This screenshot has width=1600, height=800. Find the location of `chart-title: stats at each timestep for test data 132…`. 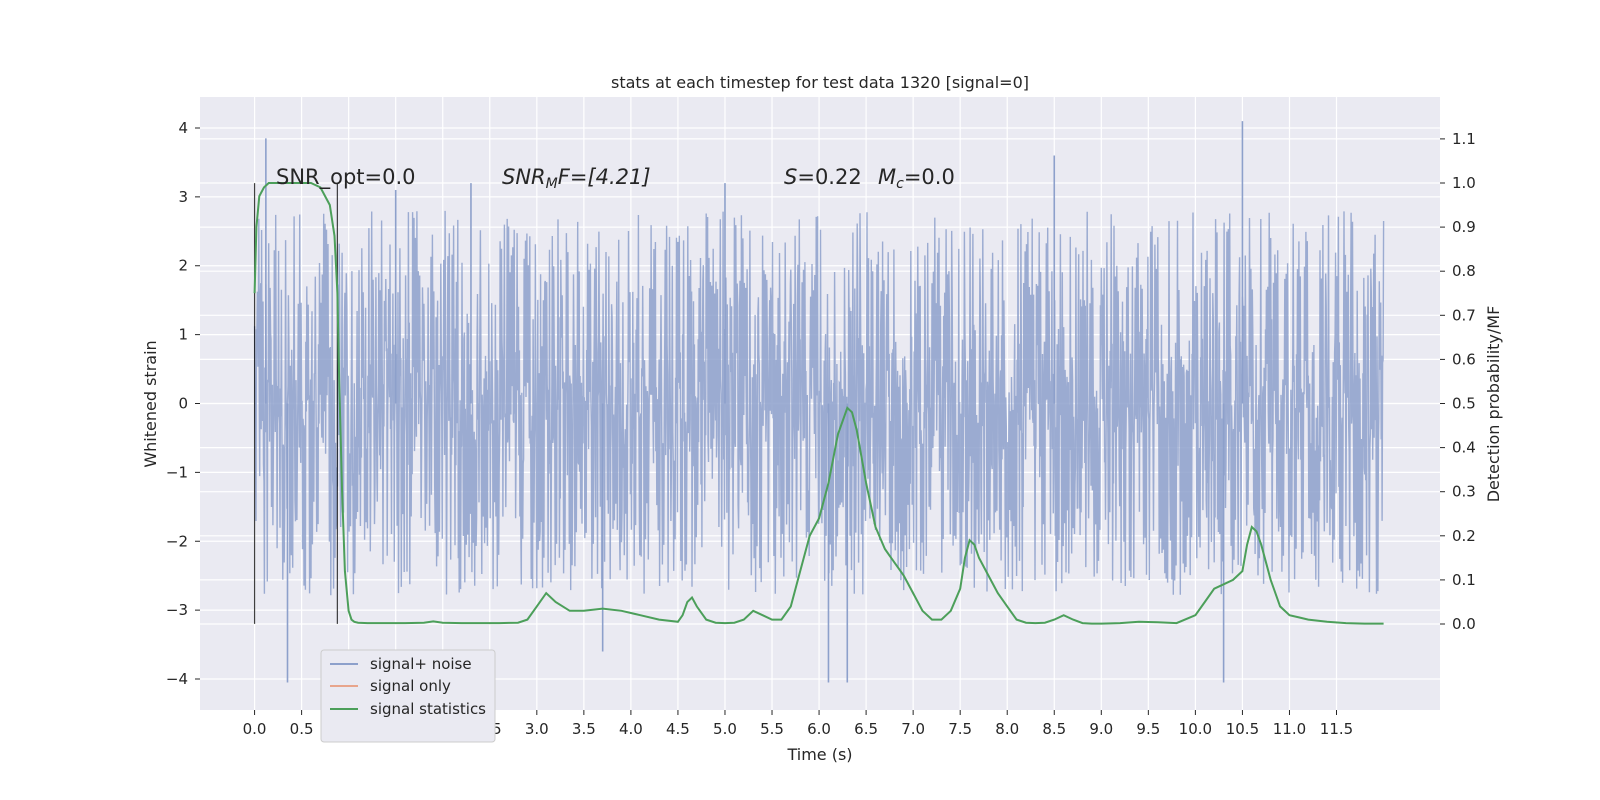

chart-title: stats at each timestep for test data 132… is located at coordinates (820, 82).